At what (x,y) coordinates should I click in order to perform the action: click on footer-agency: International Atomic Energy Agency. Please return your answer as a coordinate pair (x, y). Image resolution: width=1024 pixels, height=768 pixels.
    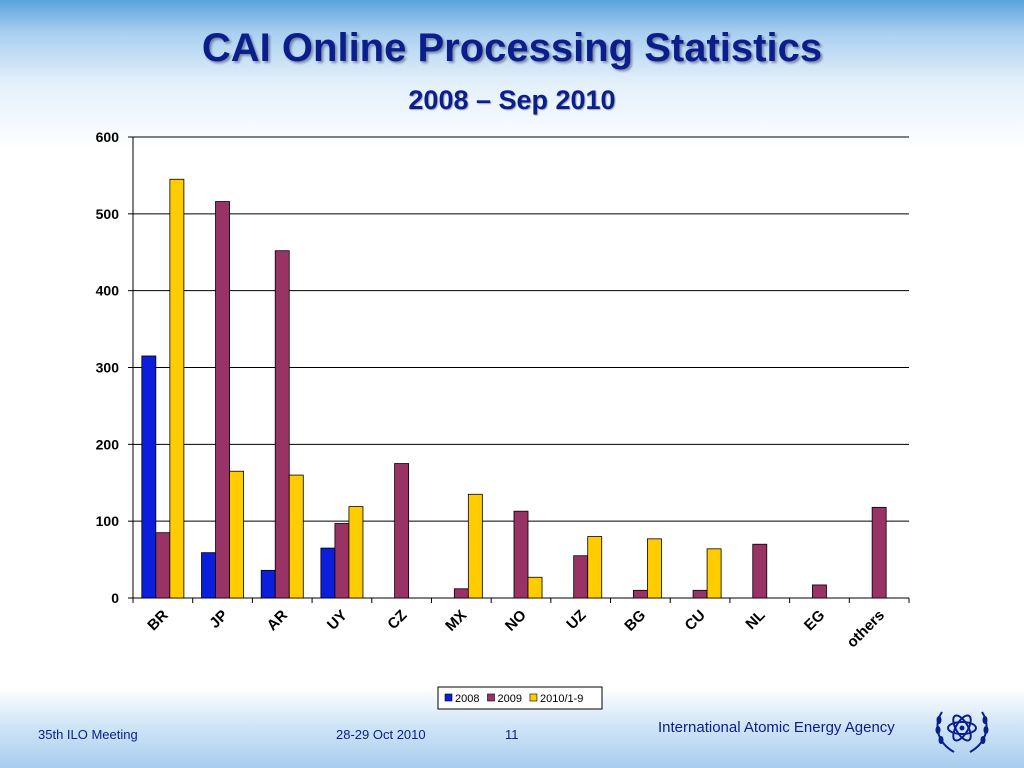
    Looking at the image, I should click on (776, 727).